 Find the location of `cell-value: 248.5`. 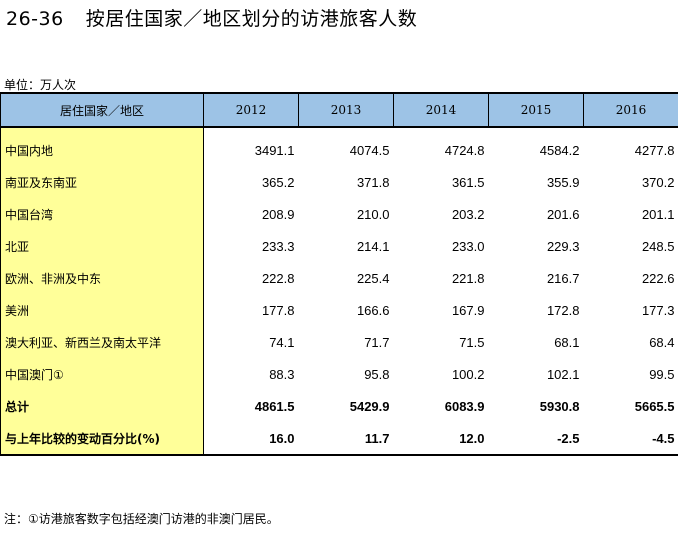

cell-value: 248.5 is located at coordinates (658, 246).